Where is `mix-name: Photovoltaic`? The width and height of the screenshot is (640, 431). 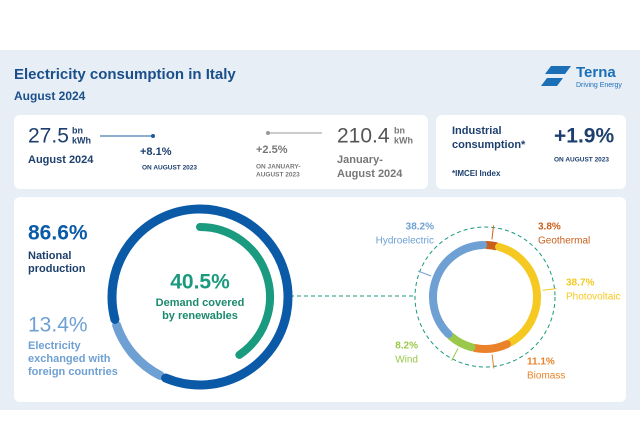 mix-name: Photovoltaic is located at coordinates (593, 297).